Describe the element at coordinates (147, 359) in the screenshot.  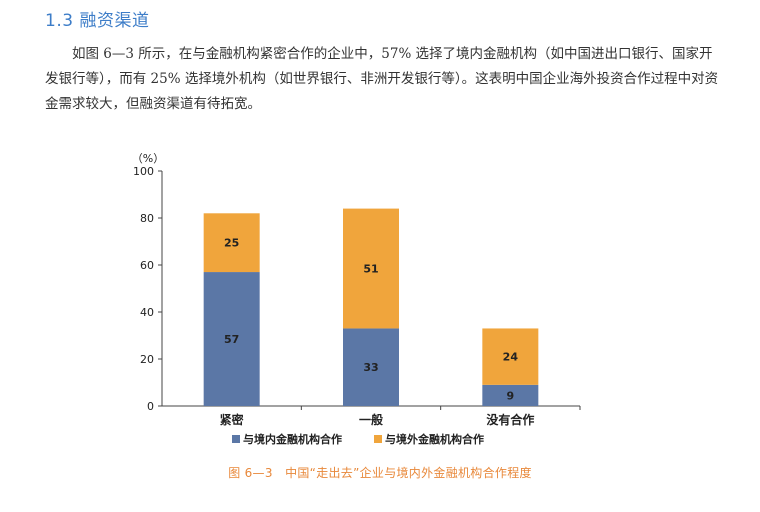
I see `y-tick-label: 20` at that location.